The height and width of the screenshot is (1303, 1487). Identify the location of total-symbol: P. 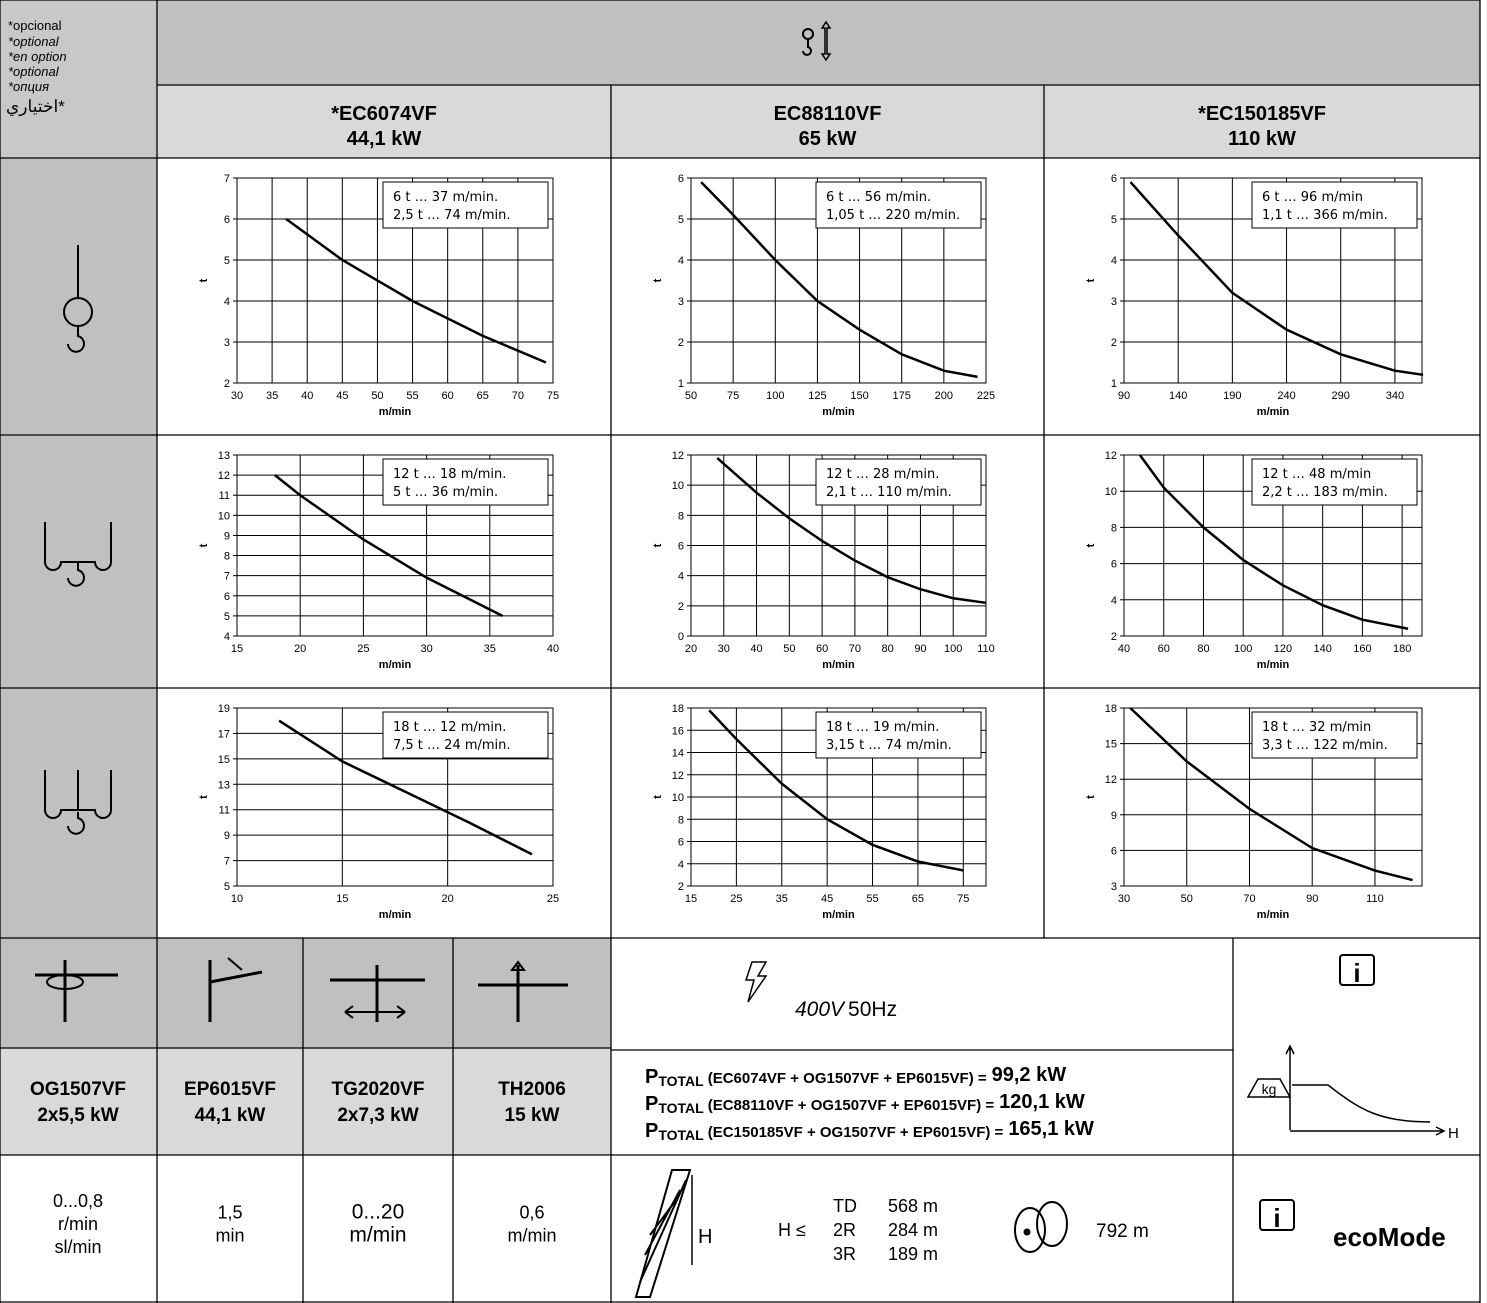
(651, 1131).